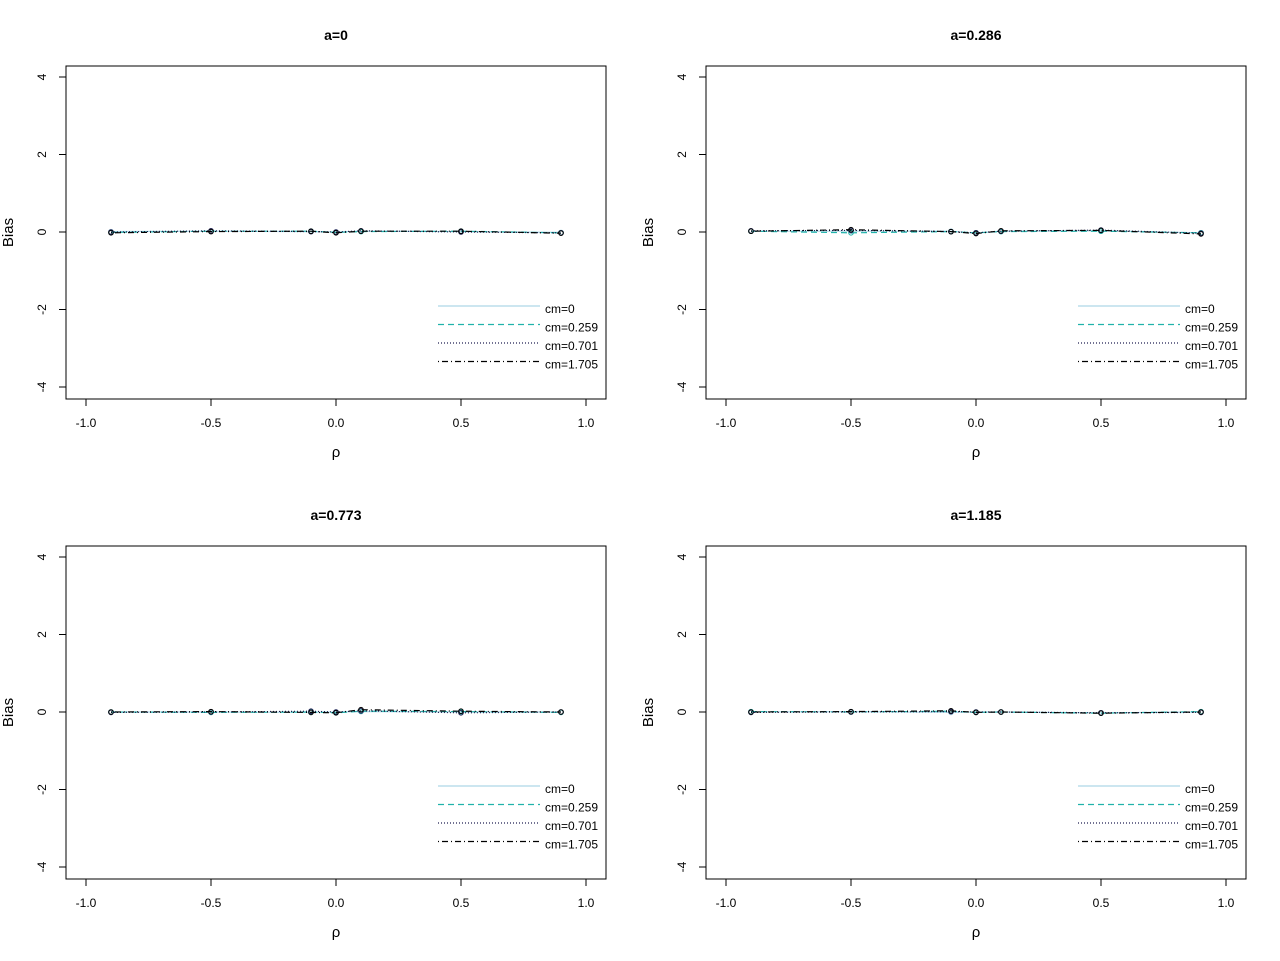 Image resolution: width=1280 pixels, height=961 pixels. What do you see at coordinates (976, 35) in the screenshot?
I see `chart-title: a=0.286` at bounding box center [976, 35].